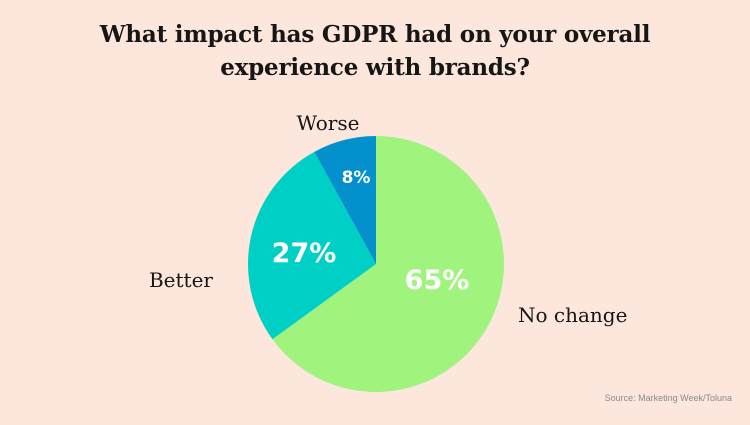 This screenshot has height=425, width=750. Describe the element at coordinates (437, 280) in the screenshot. I see `pie-percent-label-no-change: 65%` at that location.